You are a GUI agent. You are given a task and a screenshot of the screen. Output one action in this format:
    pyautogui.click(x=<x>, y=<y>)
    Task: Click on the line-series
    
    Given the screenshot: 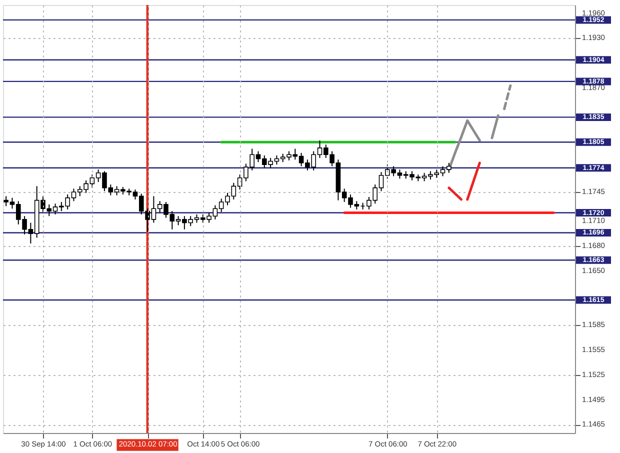 What is the action you would take?
    pyautogui.click(x=464, y=145)
    